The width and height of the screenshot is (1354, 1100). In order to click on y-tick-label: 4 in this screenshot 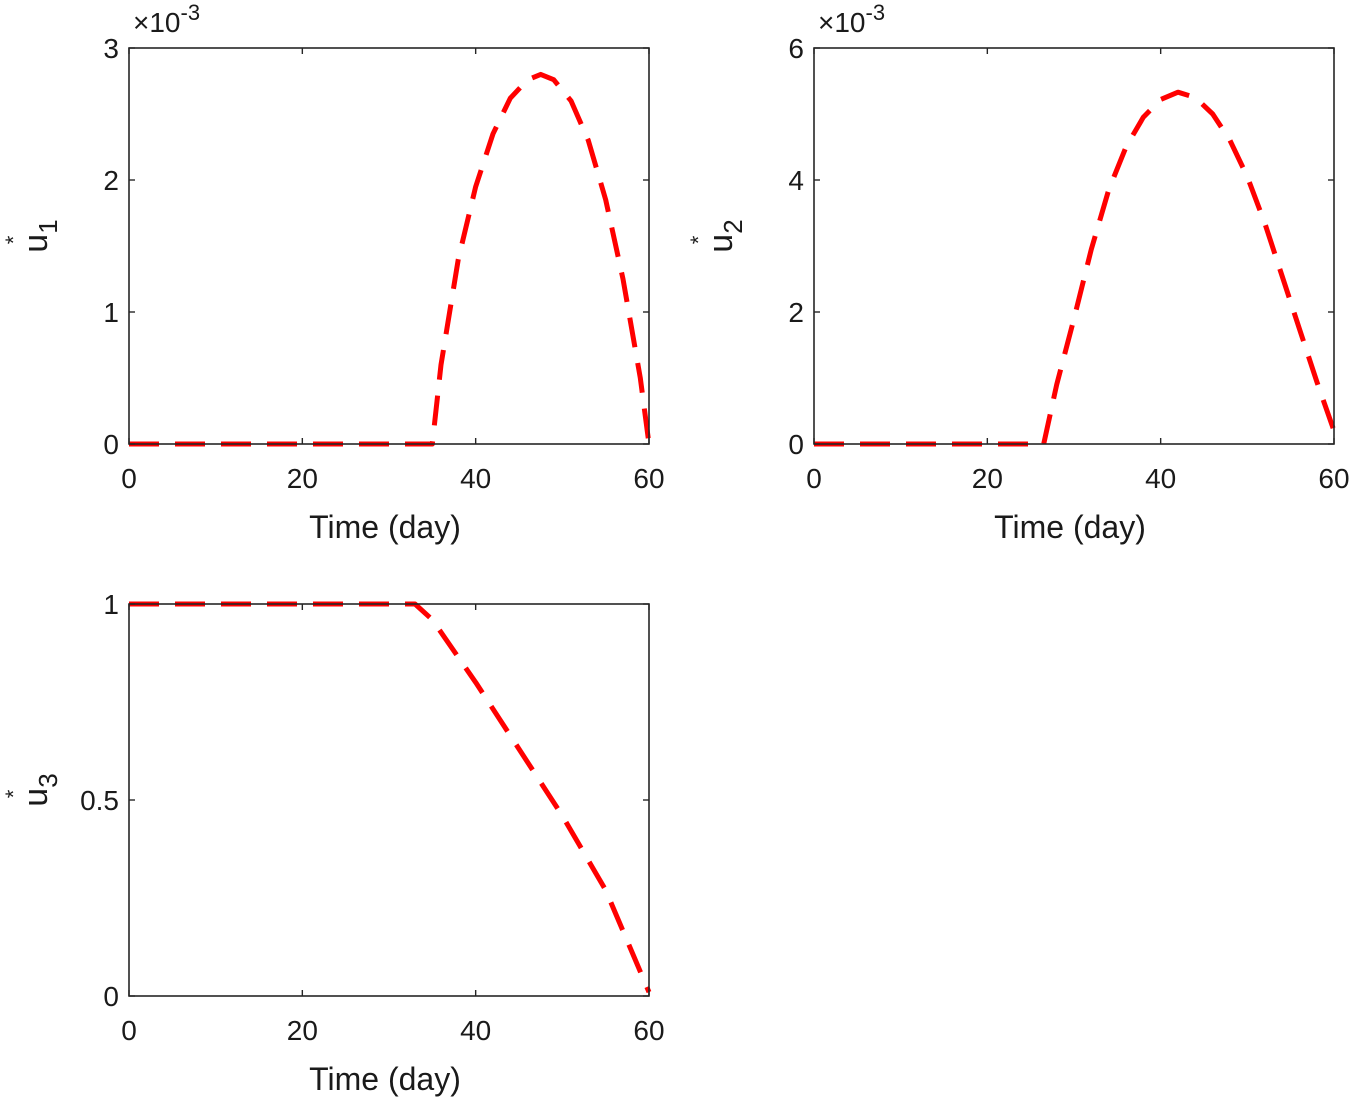, I will do `click(796, 180)`.